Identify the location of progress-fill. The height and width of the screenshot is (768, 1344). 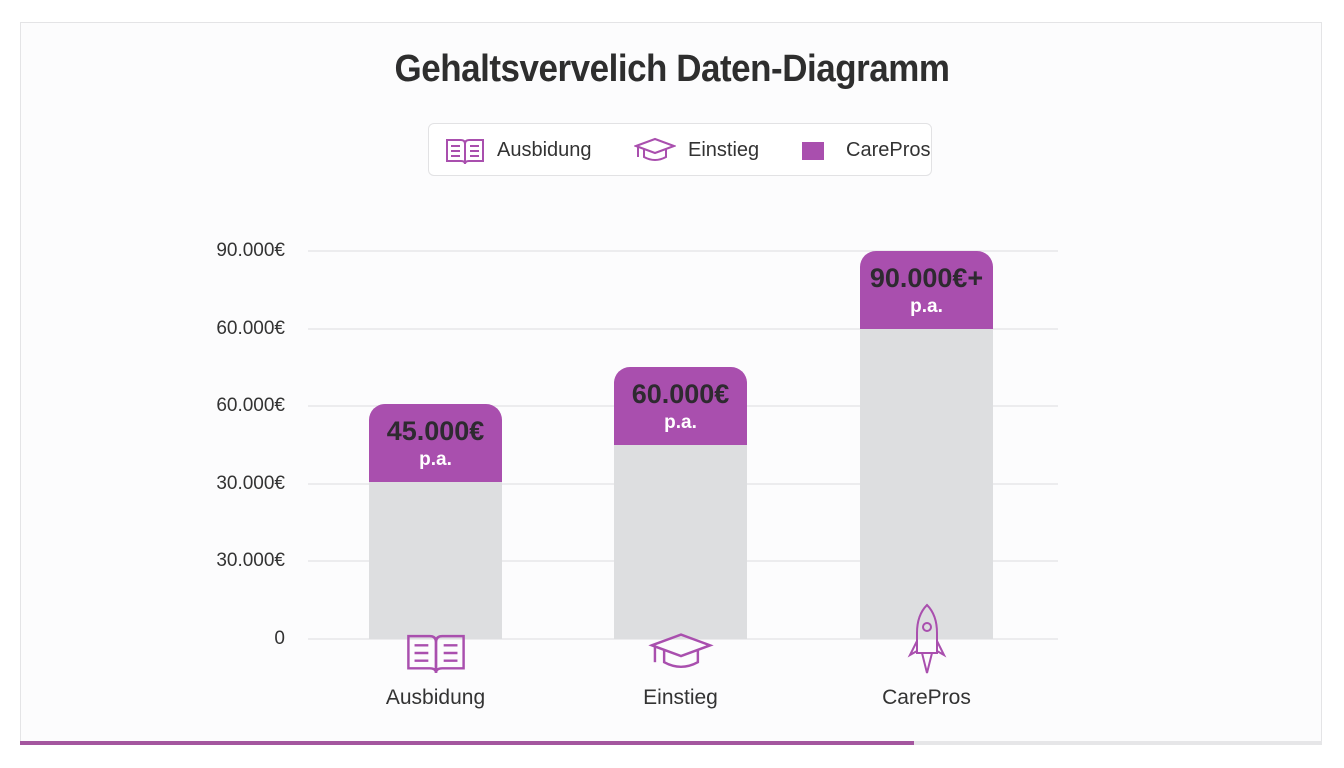
(467, 743).